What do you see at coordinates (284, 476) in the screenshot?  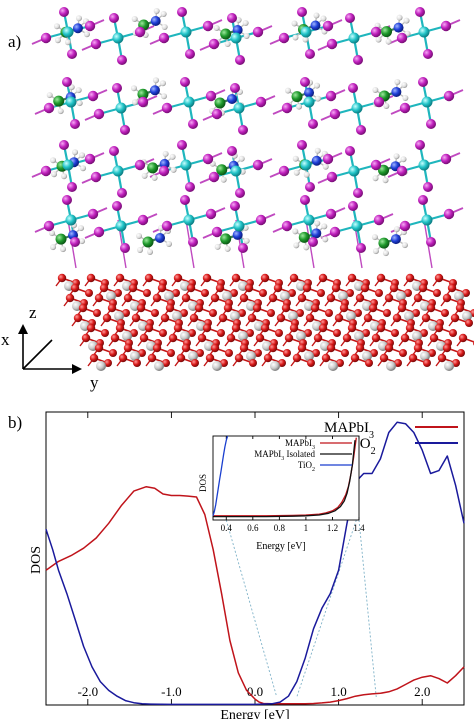 I see `inset-series` at bounding box center [284, 476].